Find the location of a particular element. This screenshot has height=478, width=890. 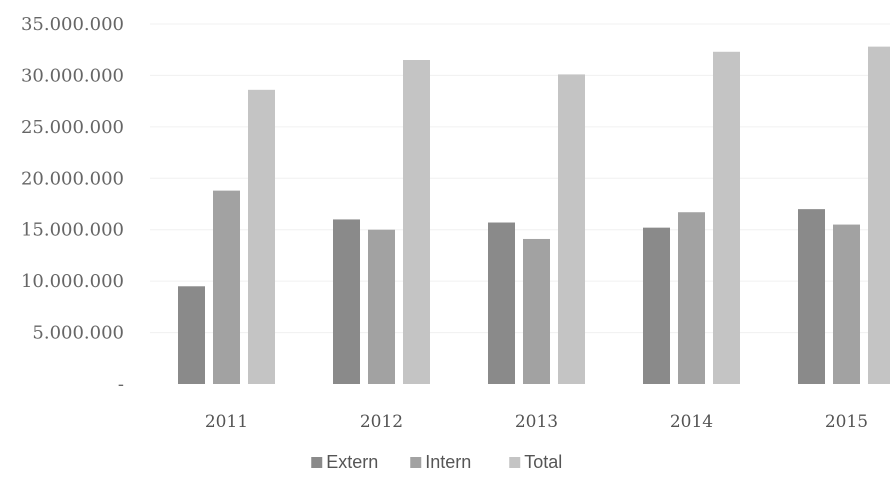

legend-label-intern: Intern is located at coordinates (448, 462).